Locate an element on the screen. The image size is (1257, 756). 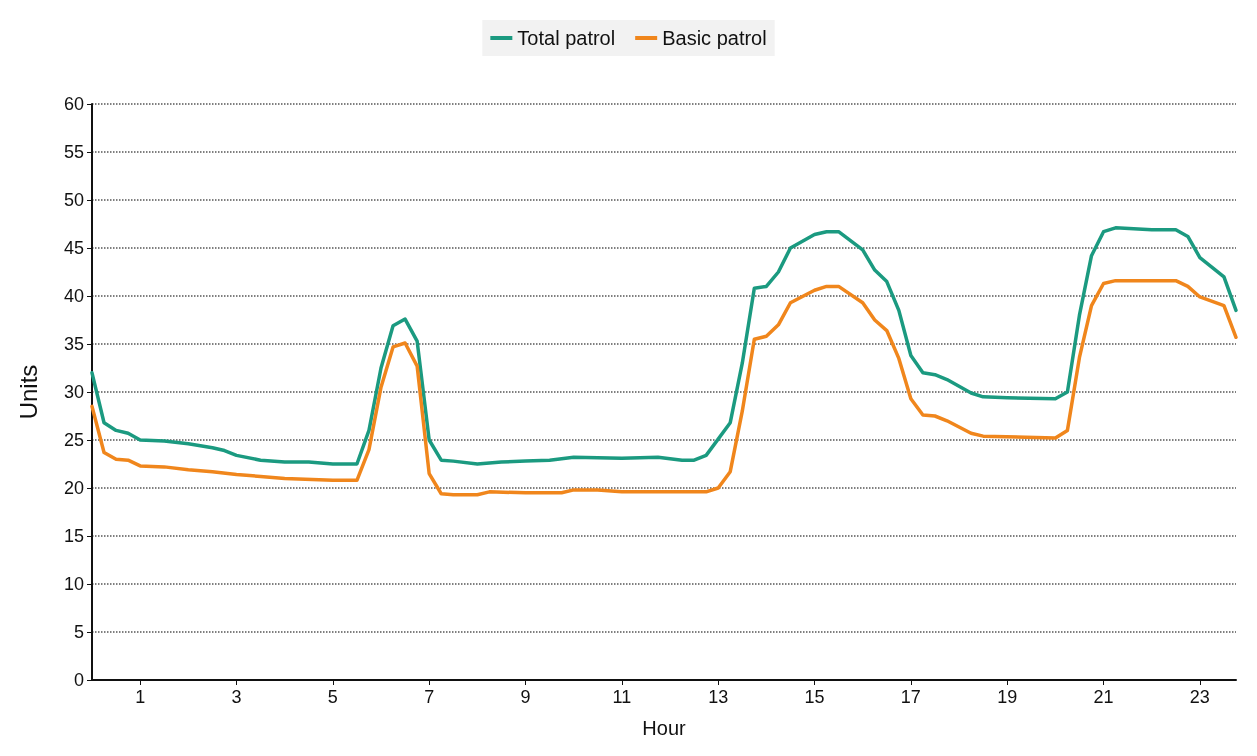
x-tick-label: 9 is located at coordinates (525, 697).